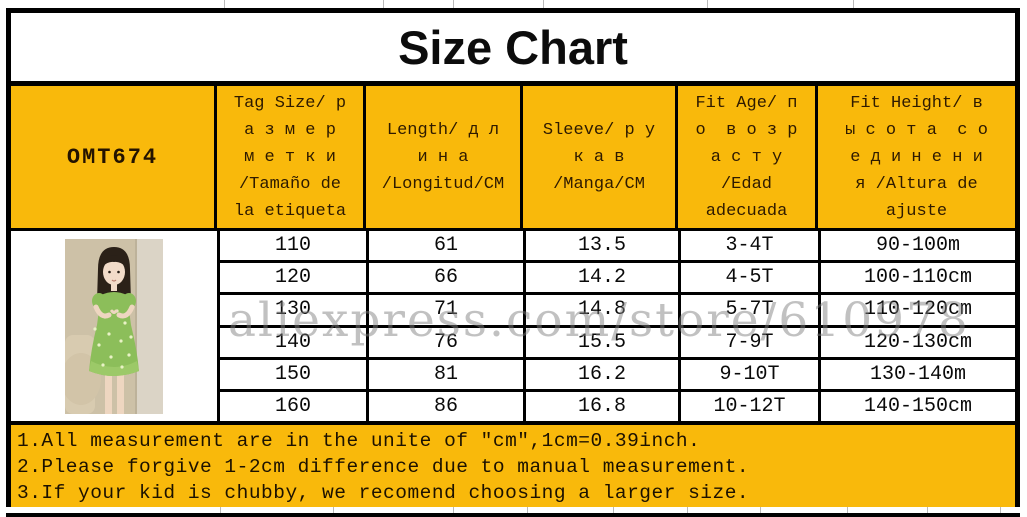 This screenshot has width=1027, height=517. Describe the element at coordinates (746, 211) in the screenshot. I see `column-header-line: adecuada` at that location.